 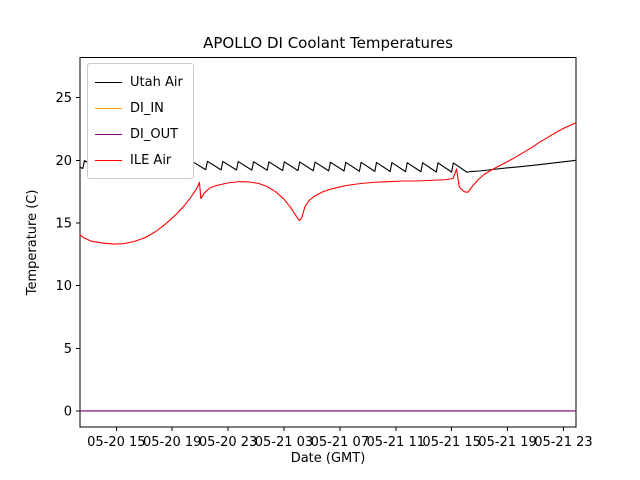 I want to click on x-tick-label: 05-21 19, so click(x=507, y=442).